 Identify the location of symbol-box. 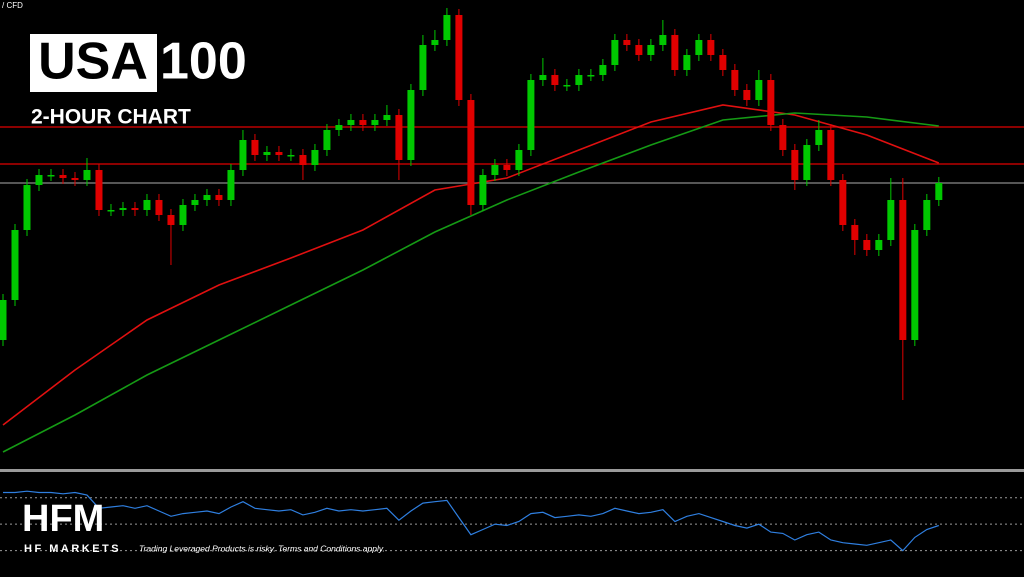
(93, 63).